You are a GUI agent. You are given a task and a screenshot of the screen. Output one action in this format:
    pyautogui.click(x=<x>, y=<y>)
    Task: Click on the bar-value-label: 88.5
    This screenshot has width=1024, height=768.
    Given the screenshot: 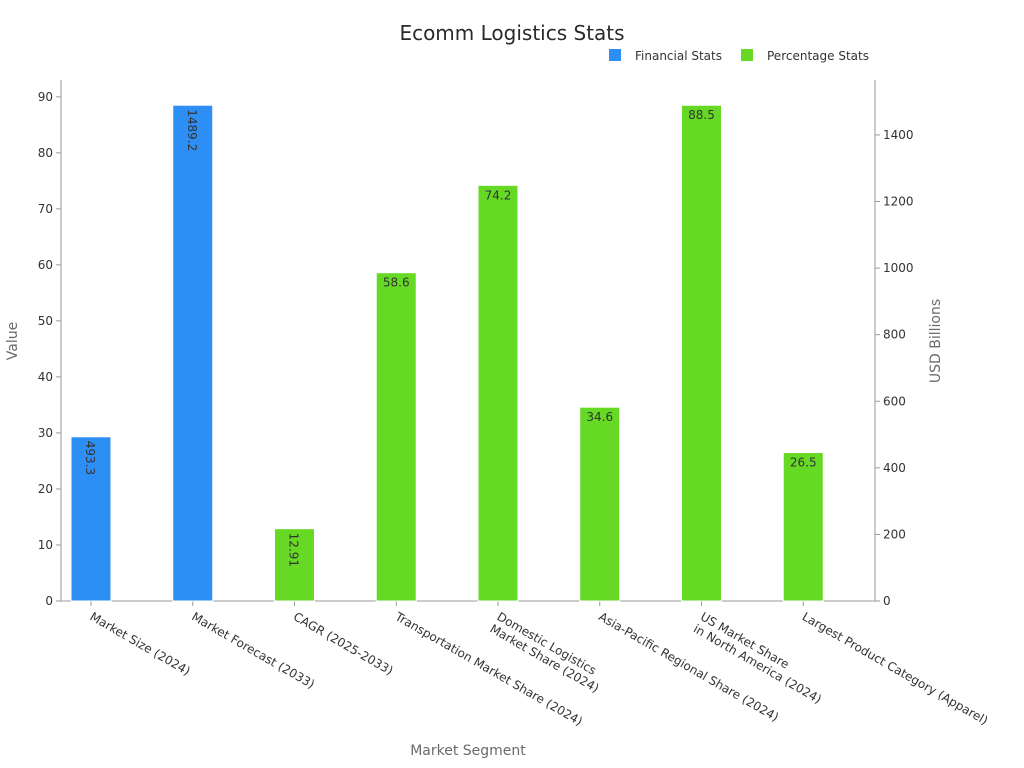 What is the action you would take?
    pyautogui.click(x=701, y=115)
    